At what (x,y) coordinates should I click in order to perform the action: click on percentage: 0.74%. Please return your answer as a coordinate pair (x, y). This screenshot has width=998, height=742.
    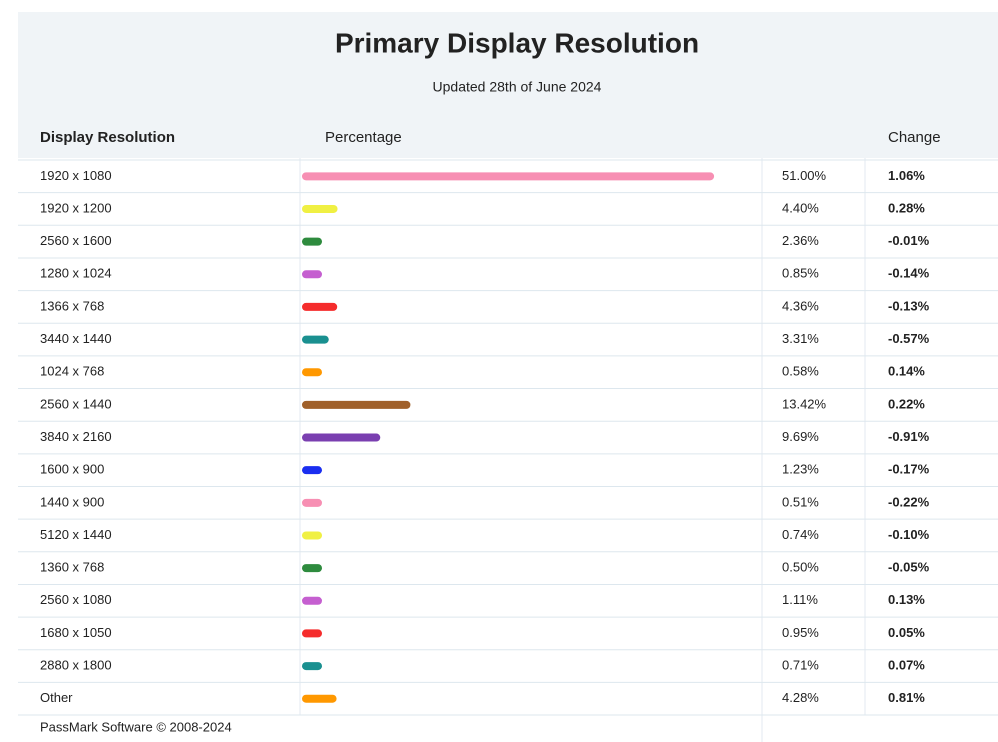
    Looking at the image, I should click on (800, 534).